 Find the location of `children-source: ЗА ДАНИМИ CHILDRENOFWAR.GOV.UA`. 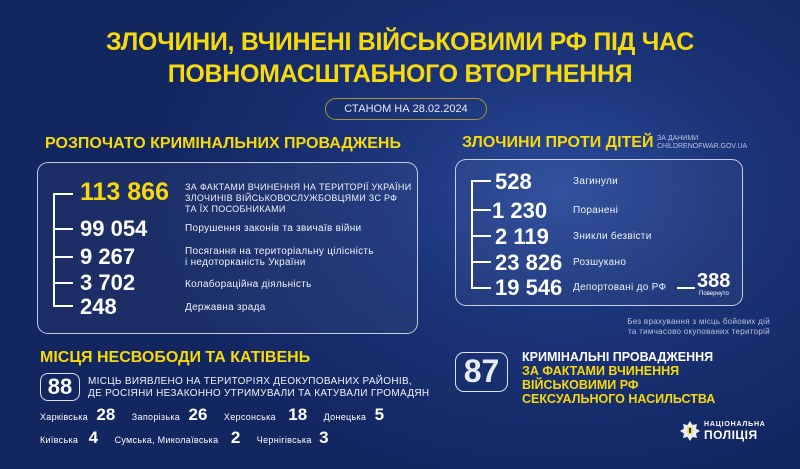

children-source: ЗА ДАНИМИ CHILDRENOFWAR.GOV.UA is located at coordinates (702, 143).